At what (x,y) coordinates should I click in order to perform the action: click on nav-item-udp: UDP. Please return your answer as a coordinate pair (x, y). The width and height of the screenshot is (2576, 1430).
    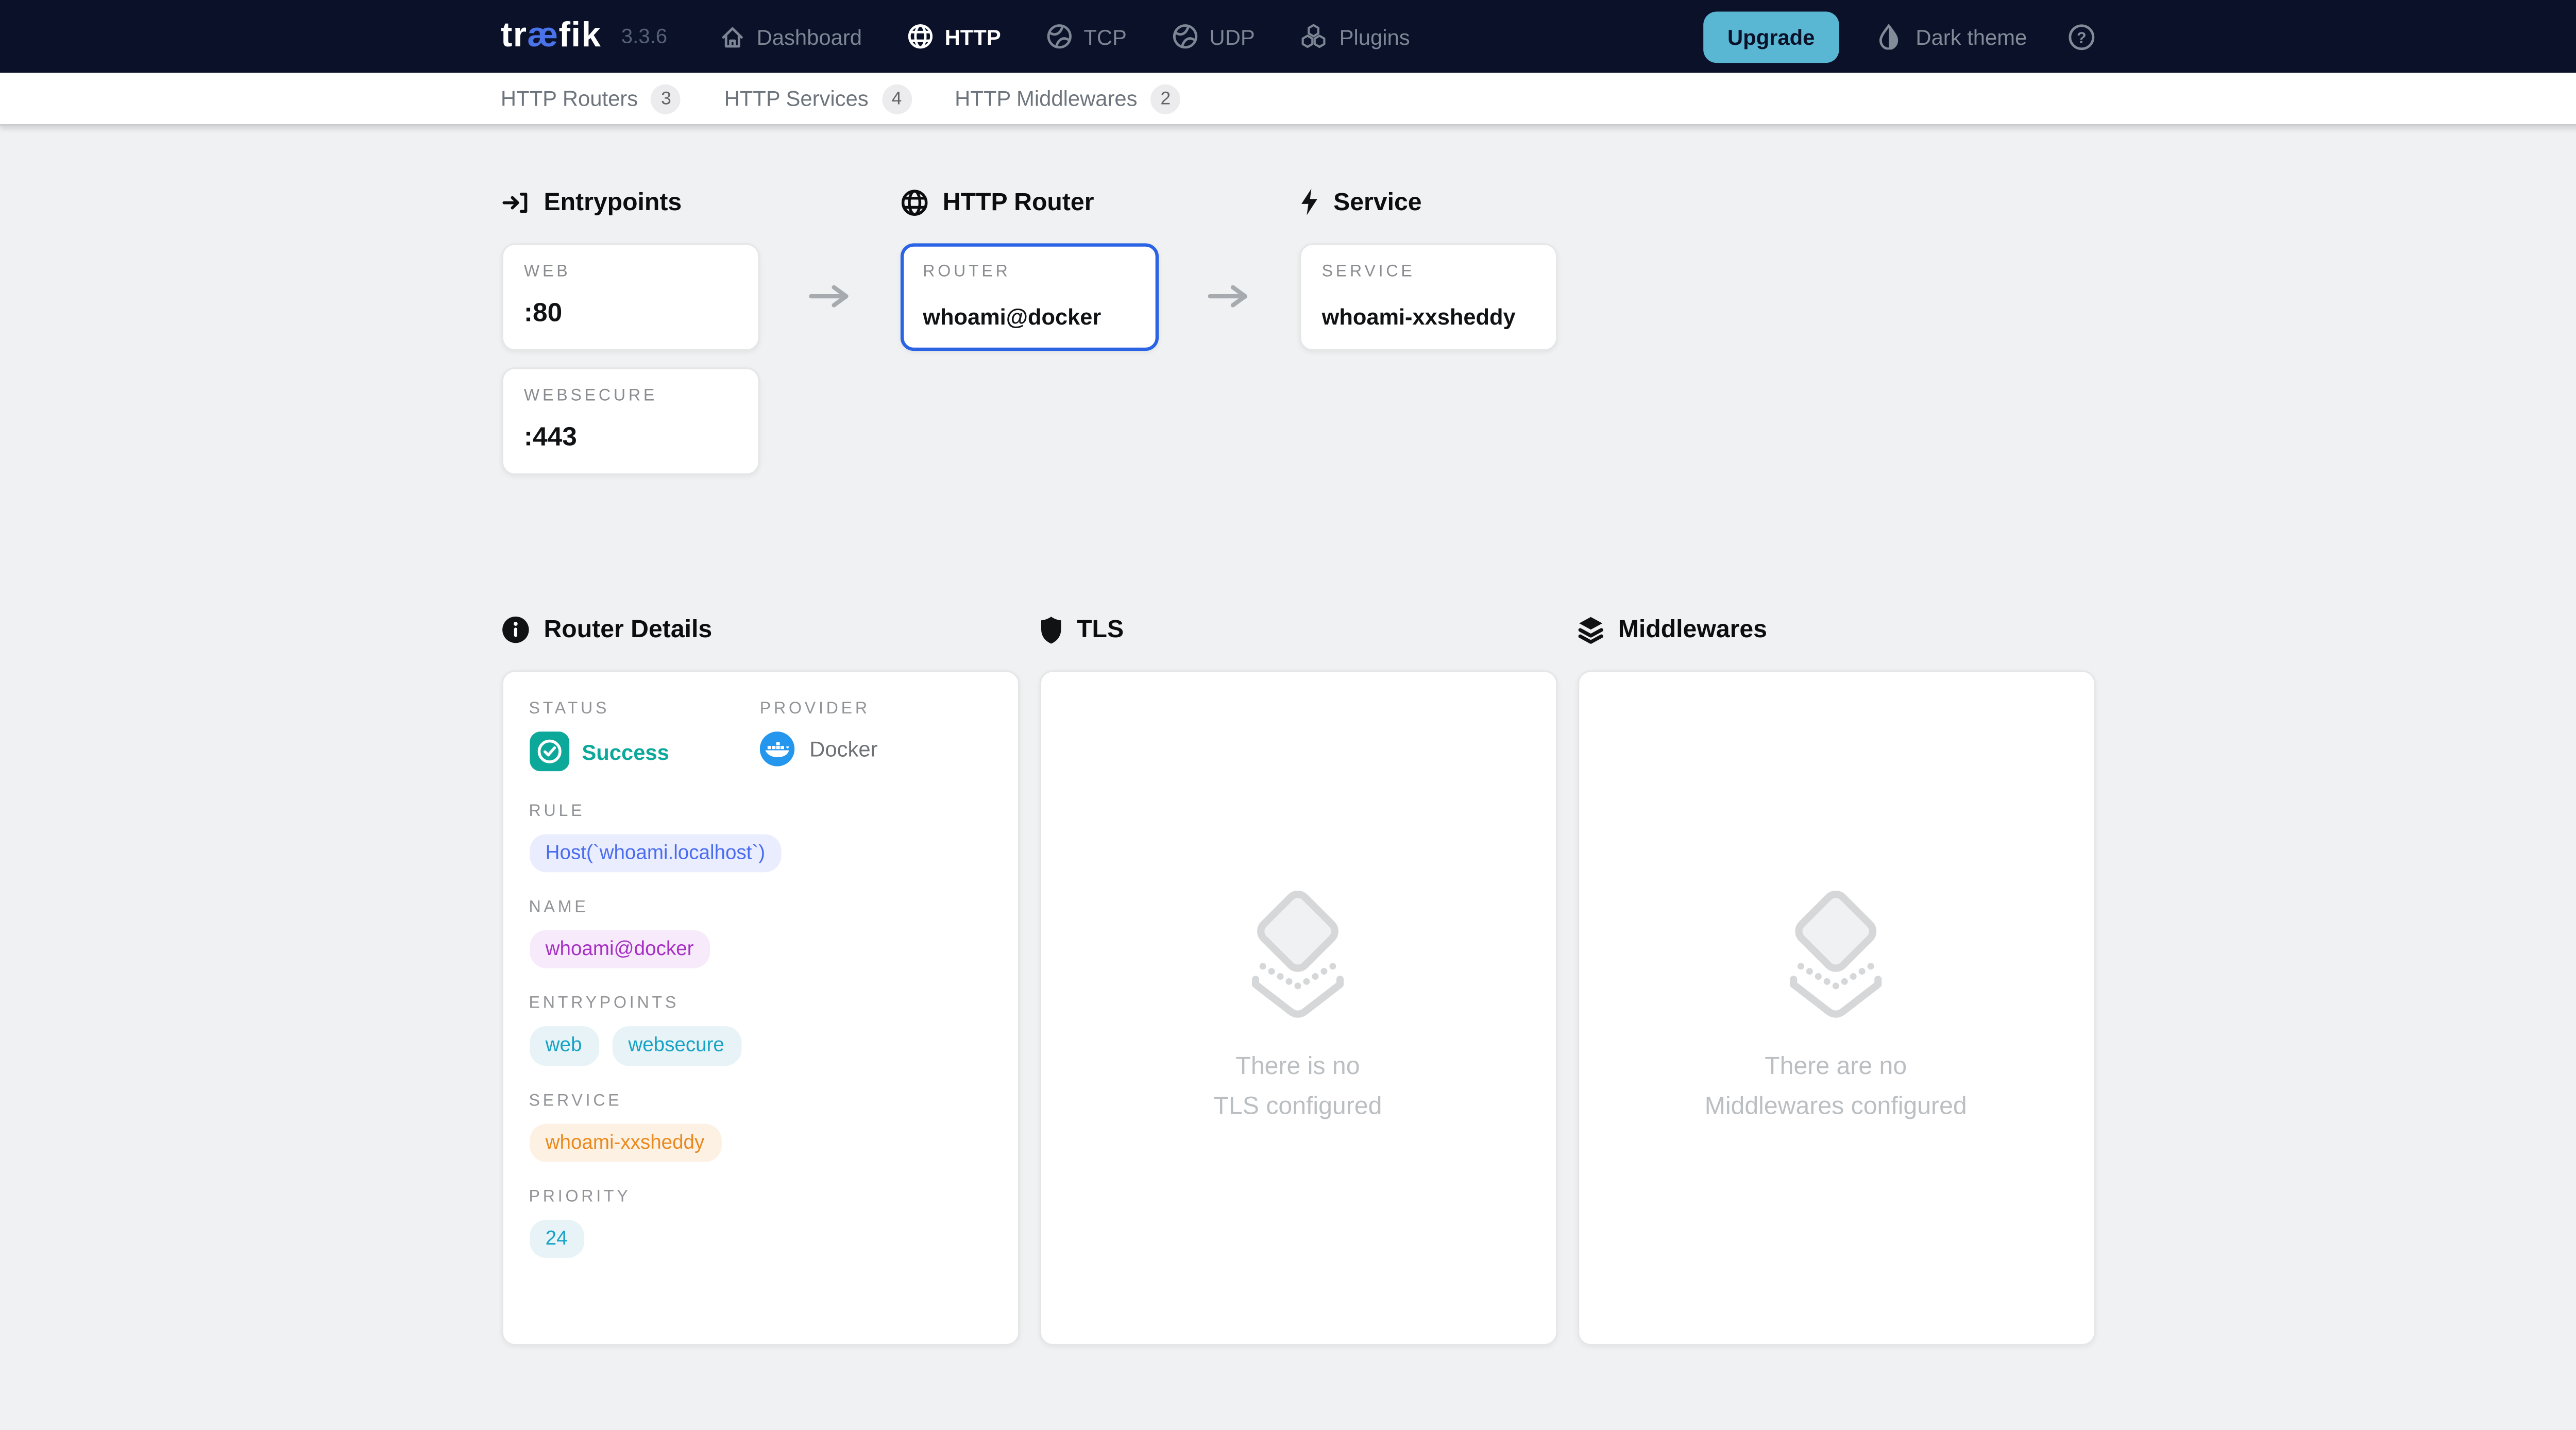
    Looking at the image, I should click on (1214, 36).